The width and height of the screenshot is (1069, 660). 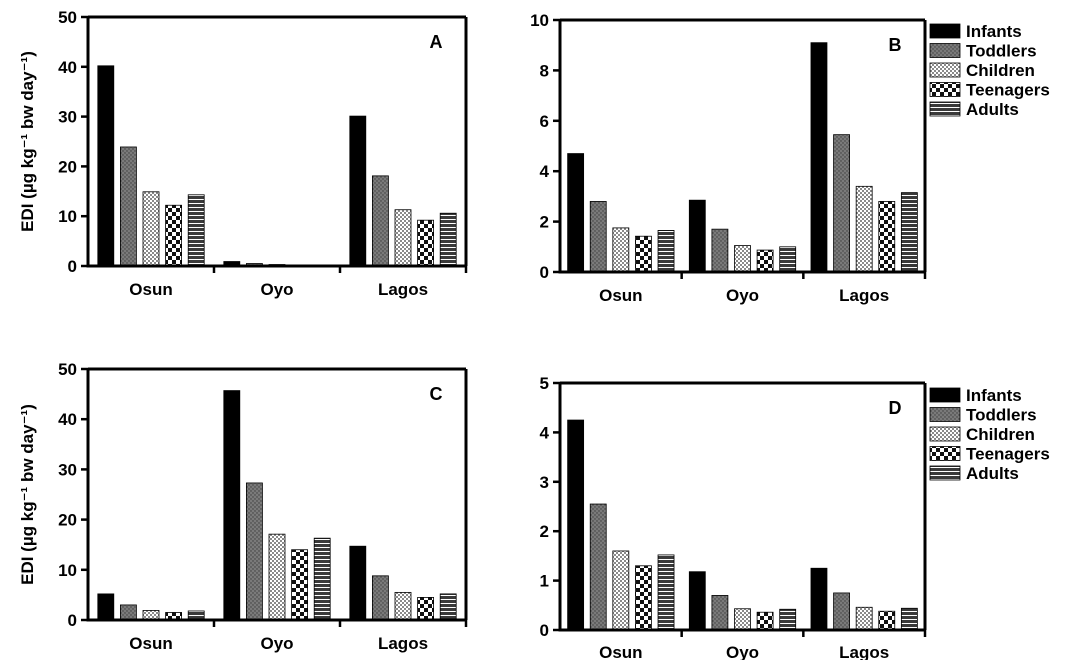 I want to click on y-tick-label: 40, so click(x=67, y=67).